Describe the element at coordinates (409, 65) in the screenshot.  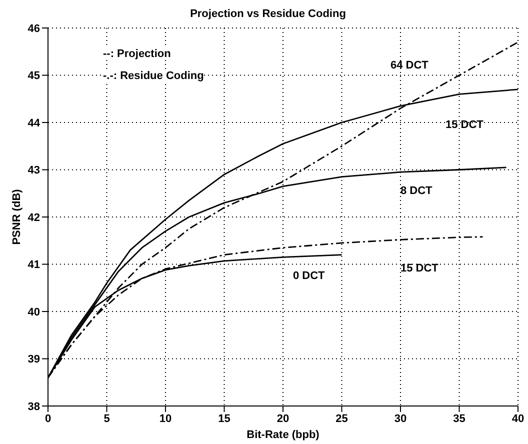
I see `series-label: 64 DCT` at that location.